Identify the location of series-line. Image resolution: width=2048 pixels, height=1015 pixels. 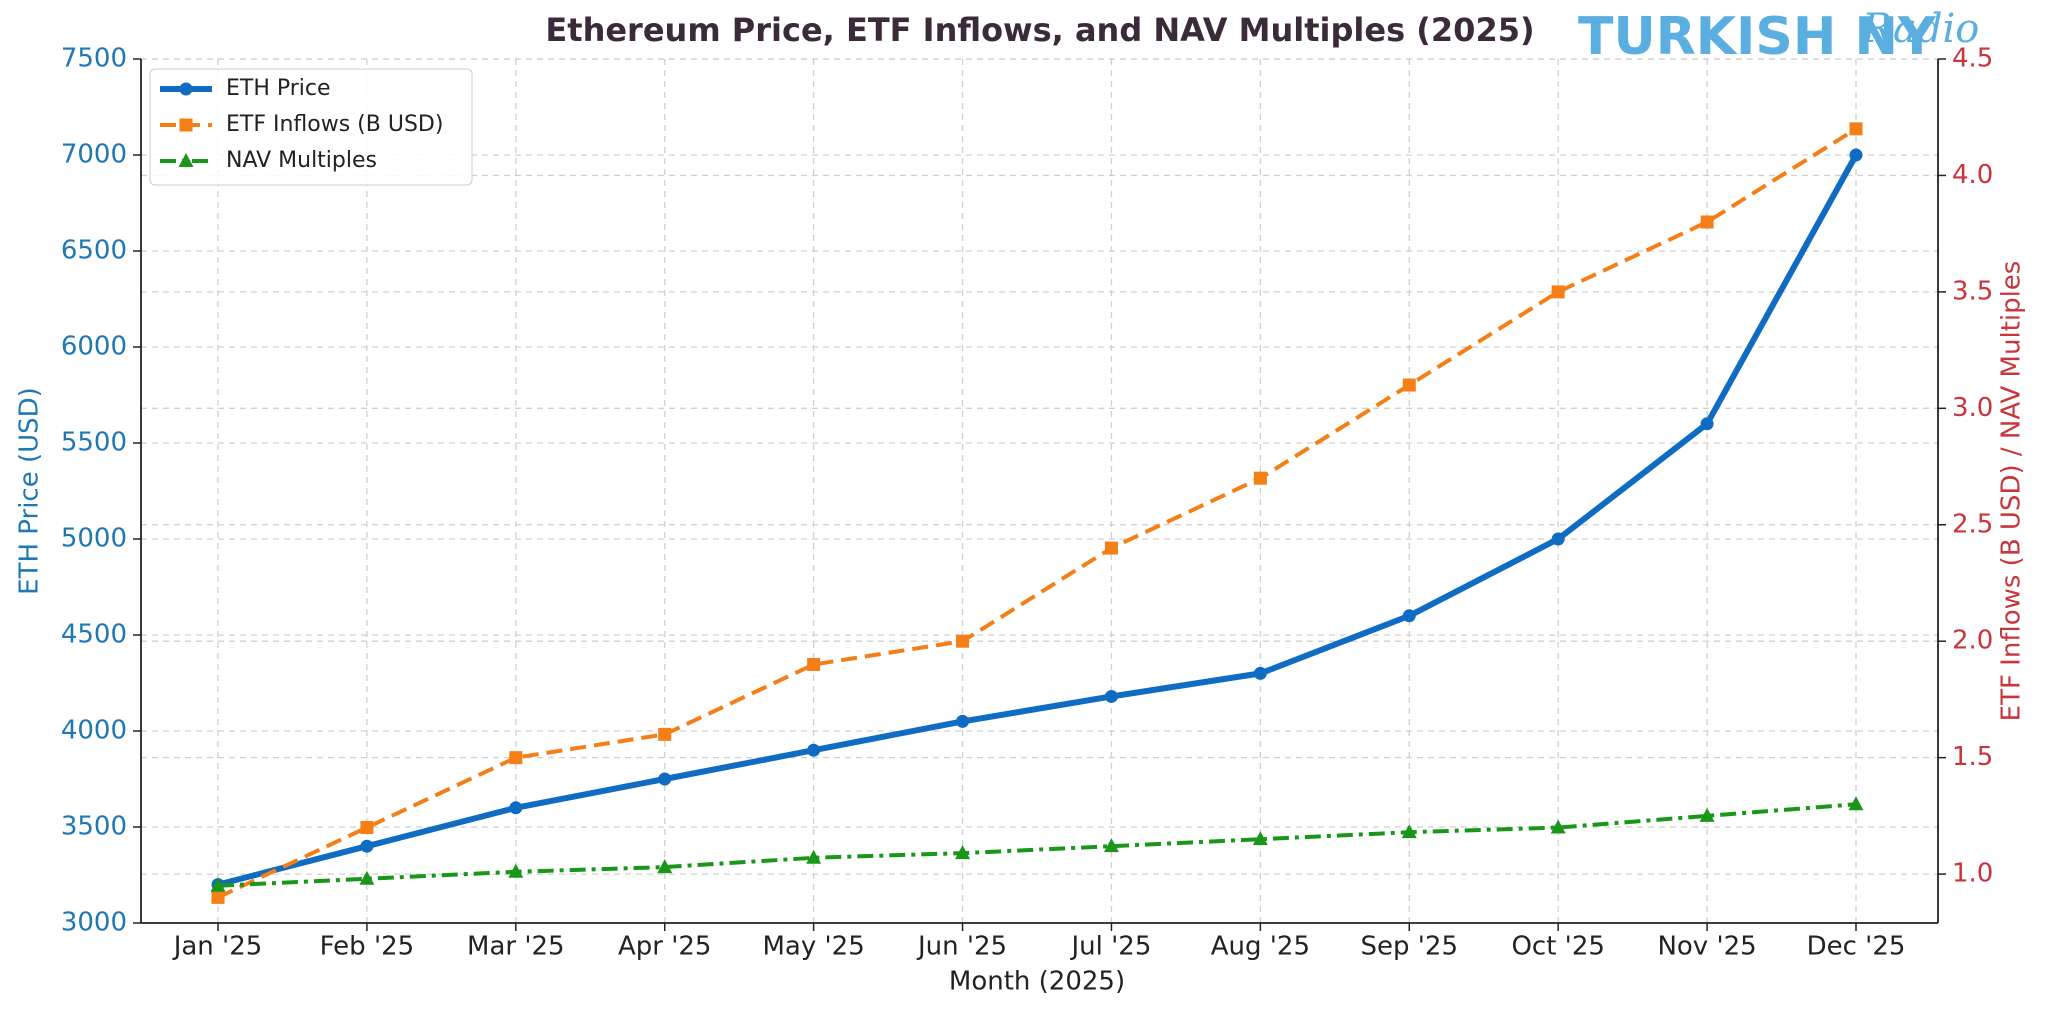
(1037, 845).